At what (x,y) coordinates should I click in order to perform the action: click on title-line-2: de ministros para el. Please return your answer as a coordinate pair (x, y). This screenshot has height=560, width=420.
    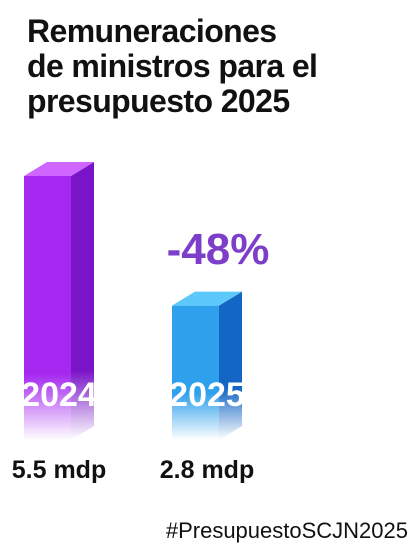
    Looking at the image, I should click on (172, 66).